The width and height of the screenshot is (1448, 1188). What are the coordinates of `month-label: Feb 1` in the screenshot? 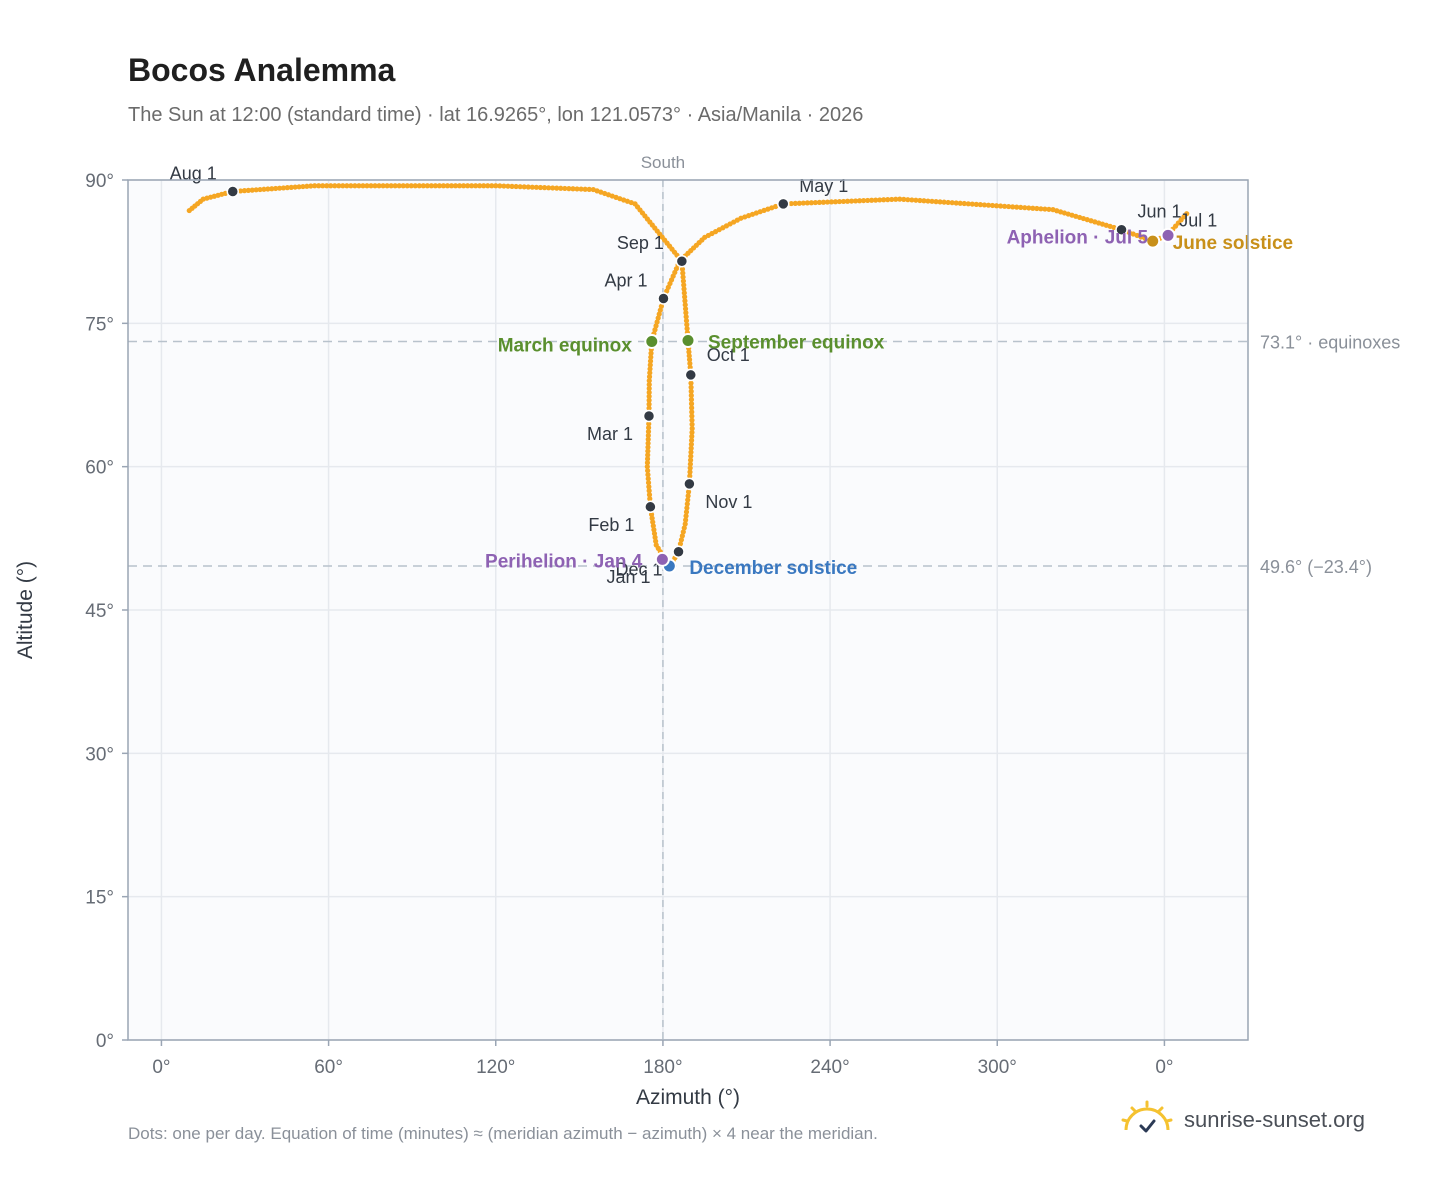 It's located at (611, 525).